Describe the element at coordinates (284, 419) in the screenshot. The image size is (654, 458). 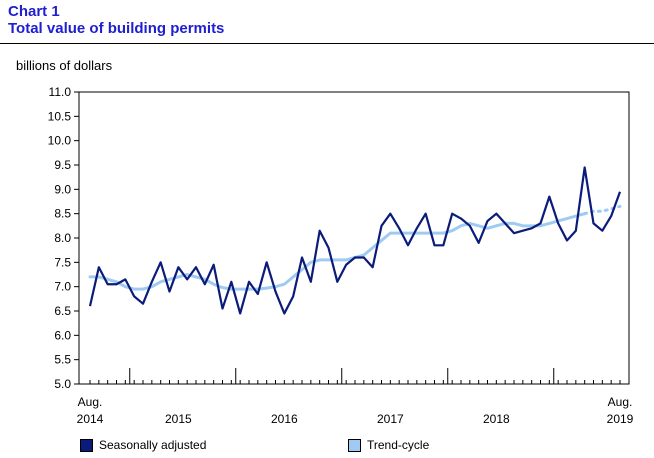
I see `x-tick-label-year: 2016` at that location.